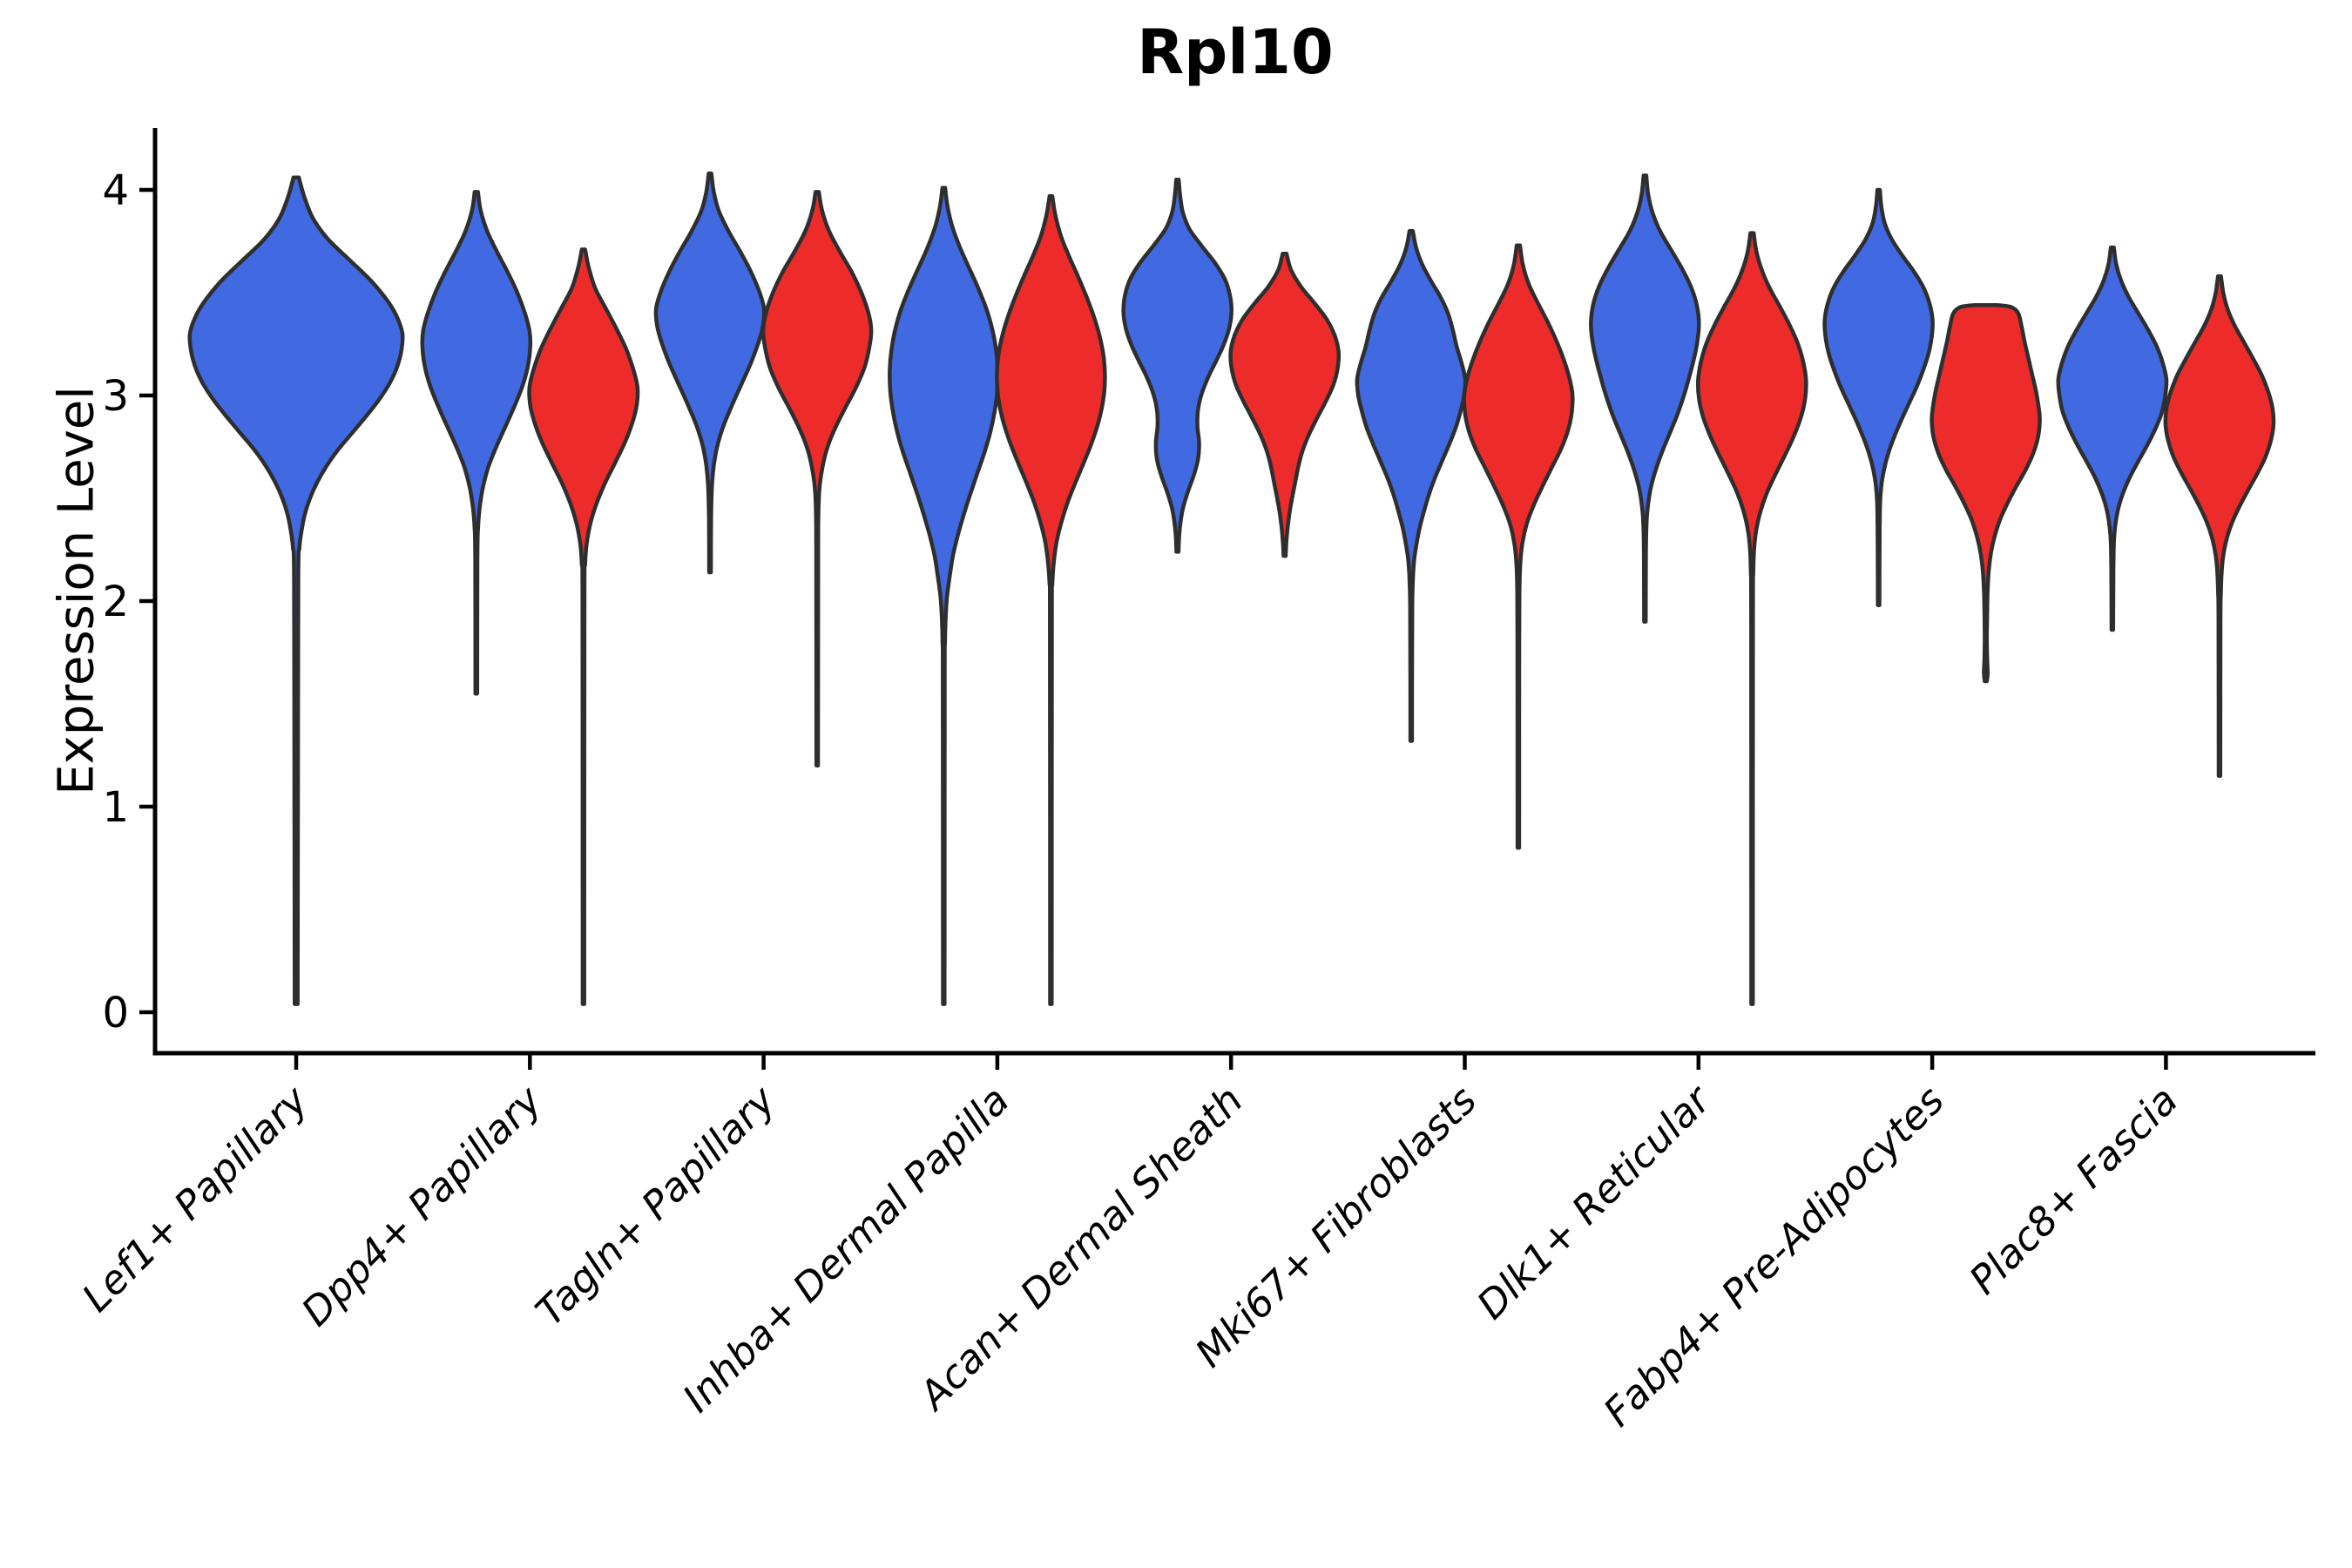  Describe the element at coordinates (817, 479) in the screenshot. I see `violin-tagln-red` at that location.